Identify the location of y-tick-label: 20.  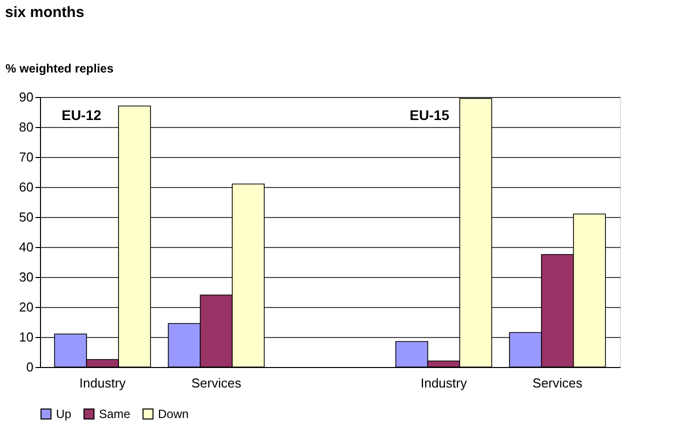
(26, 307).